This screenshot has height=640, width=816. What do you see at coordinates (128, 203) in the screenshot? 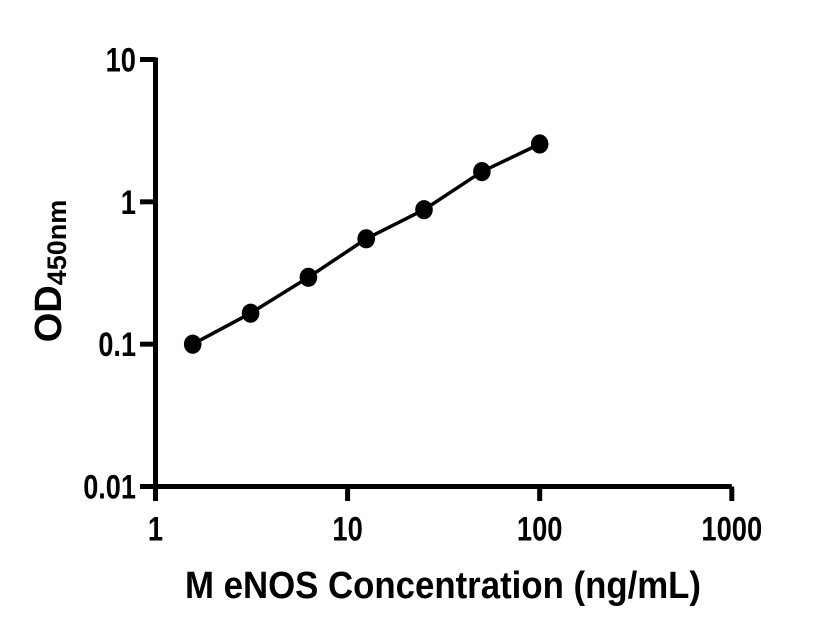
I see `y-tick-label: 1` at bounding box center [128, 203].